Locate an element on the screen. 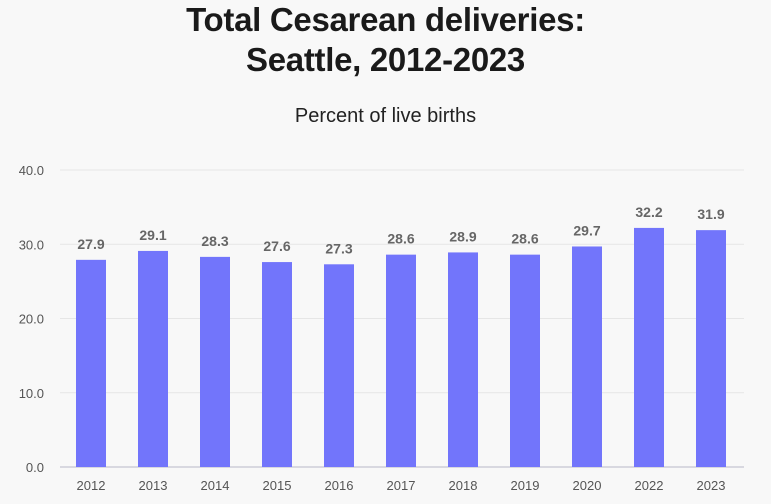 The height and width of the screenshot is (504, 771). y-tick-label: 20.0 is located at coordinates (31, 319).